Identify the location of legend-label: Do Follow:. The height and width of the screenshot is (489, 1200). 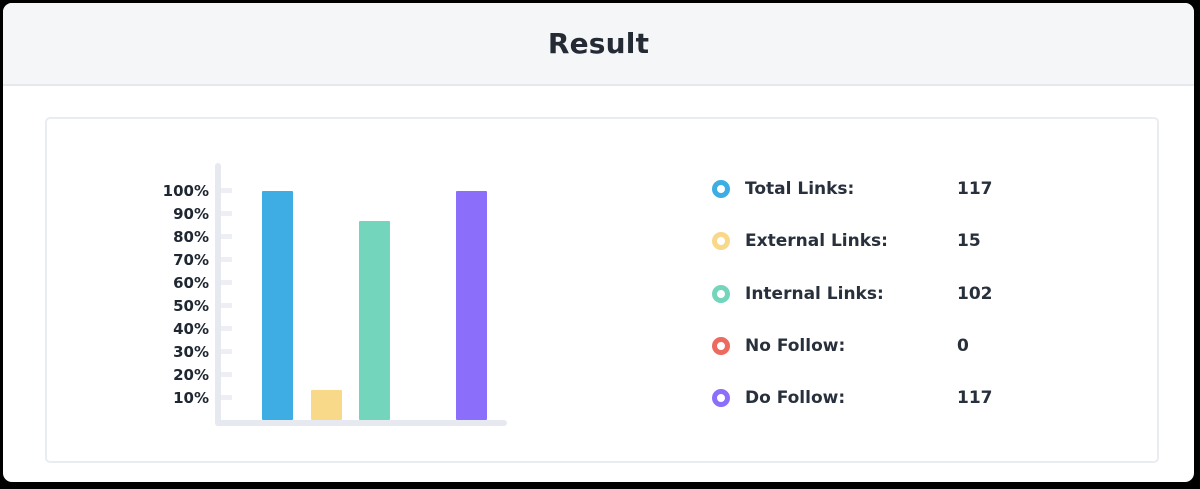
(795, 398).